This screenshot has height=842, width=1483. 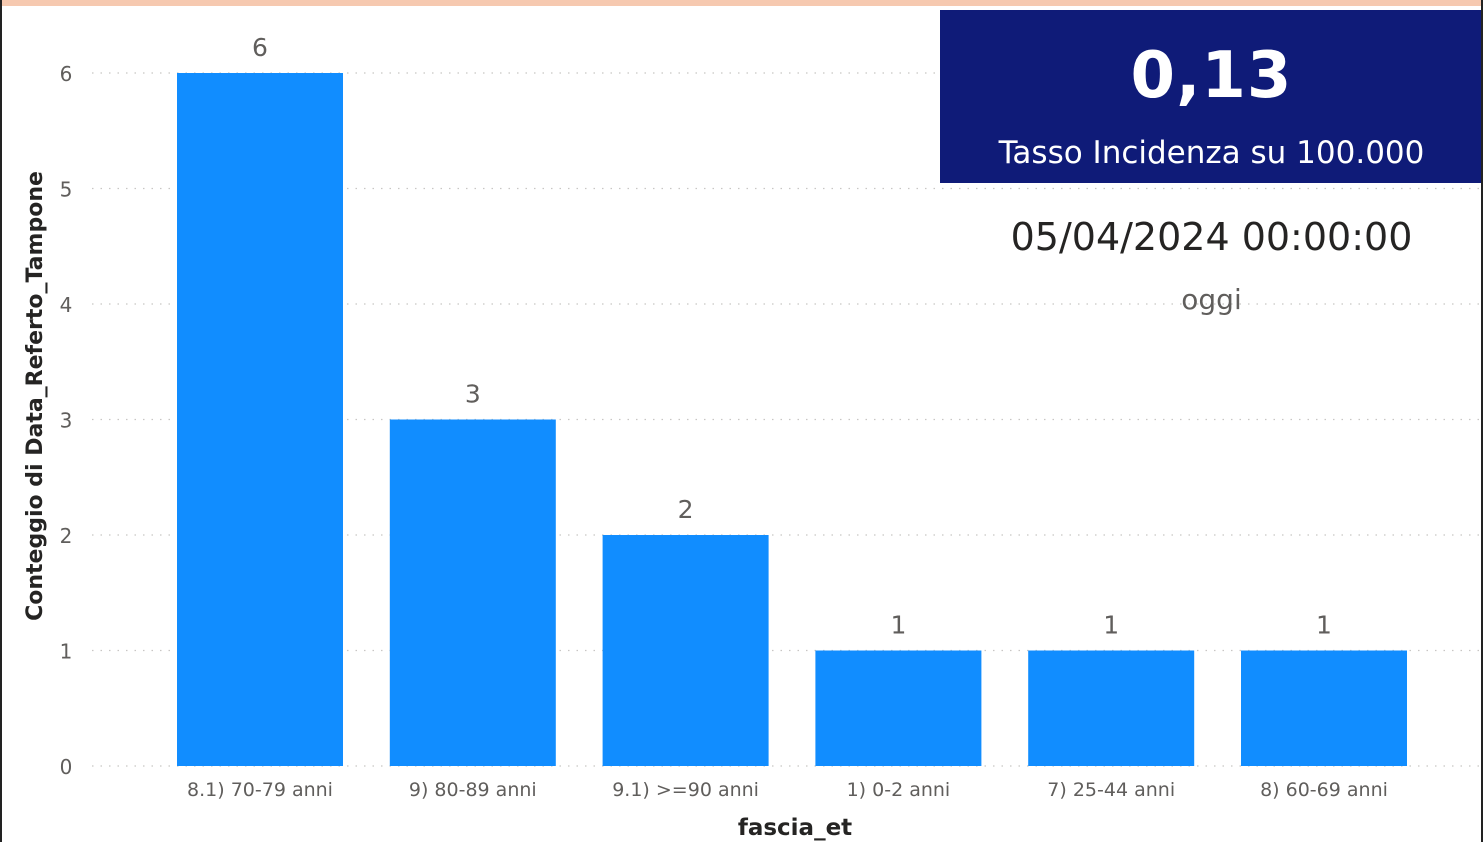 I want to click on date-label: oggi, so click(x=1211, y=299).